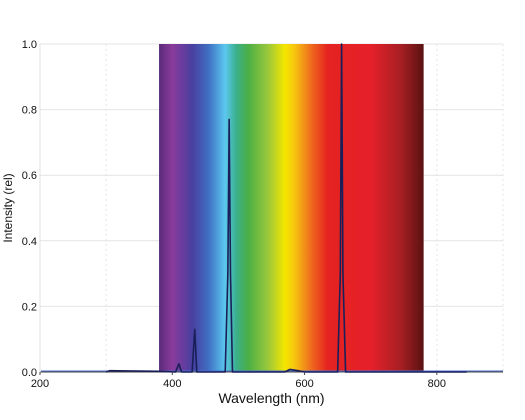 The height and width of the screenshot is (420, 525). I want to click on y-tick-label: 0.8, so click(29, 111).